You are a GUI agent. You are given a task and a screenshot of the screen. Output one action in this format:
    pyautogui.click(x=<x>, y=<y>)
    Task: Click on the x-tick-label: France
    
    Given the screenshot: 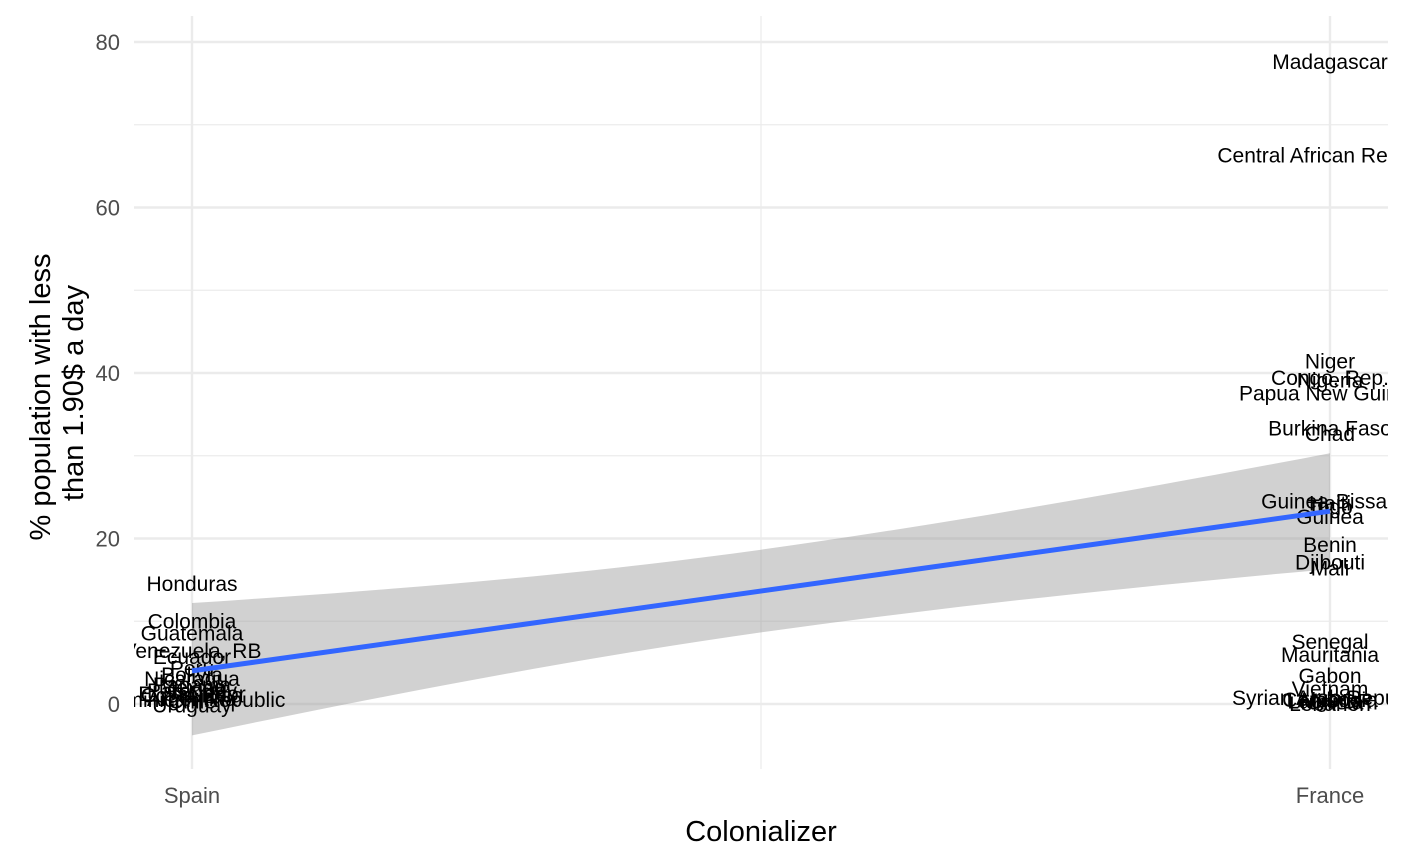 What is the action you would take?
    pyautogui.click(x=1330, y=795)
    